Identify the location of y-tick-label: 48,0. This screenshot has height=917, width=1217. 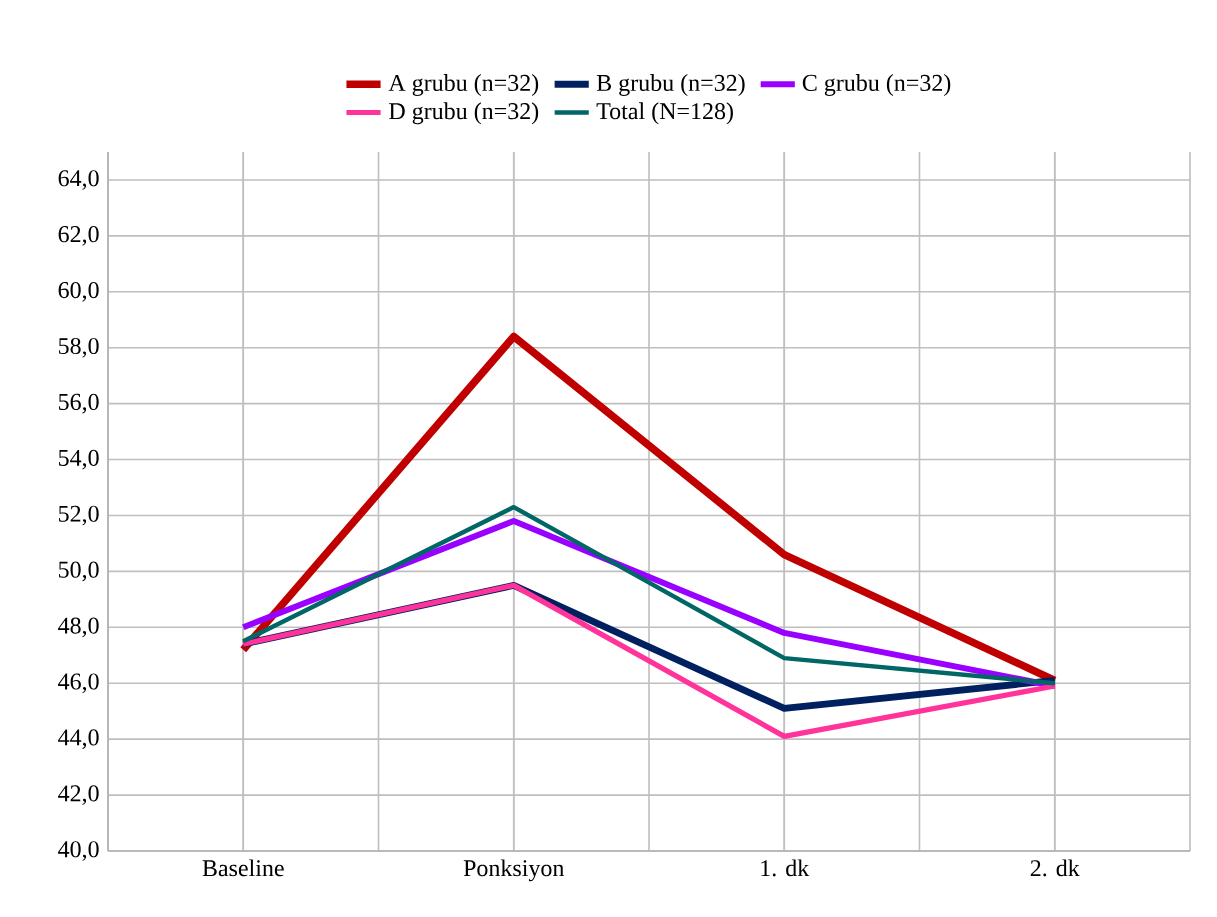
(78, 627).